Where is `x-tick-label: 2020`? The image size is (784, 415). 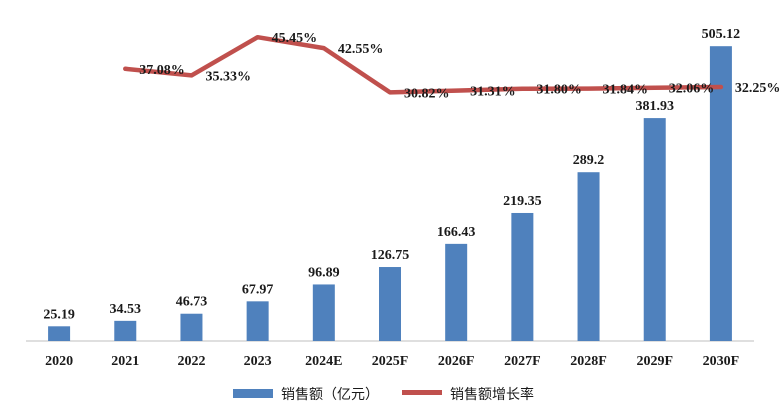
x-tick-label: 2020 is located at coordinates (59, 361).